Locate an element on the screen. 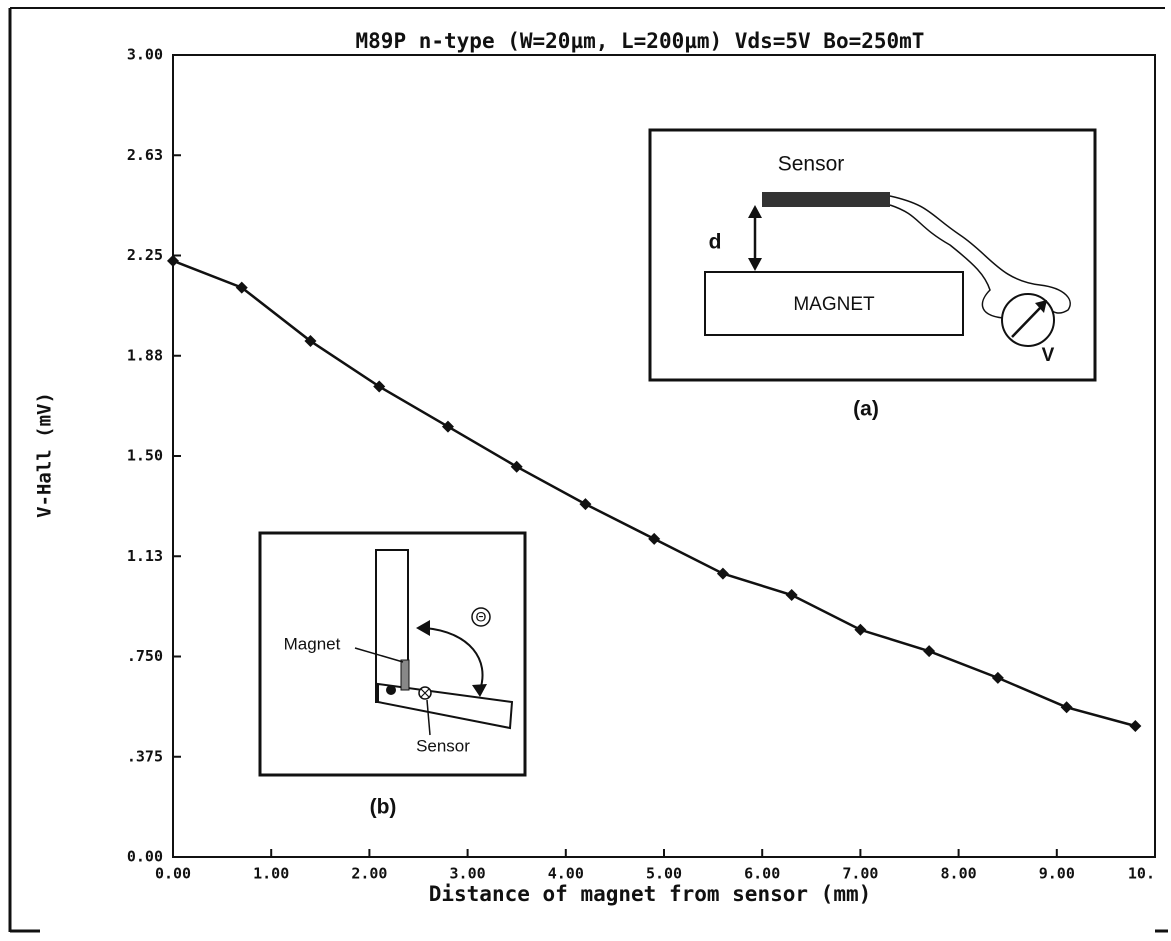  x-tick-label: 4.00 is located at coordinates (566, 874).